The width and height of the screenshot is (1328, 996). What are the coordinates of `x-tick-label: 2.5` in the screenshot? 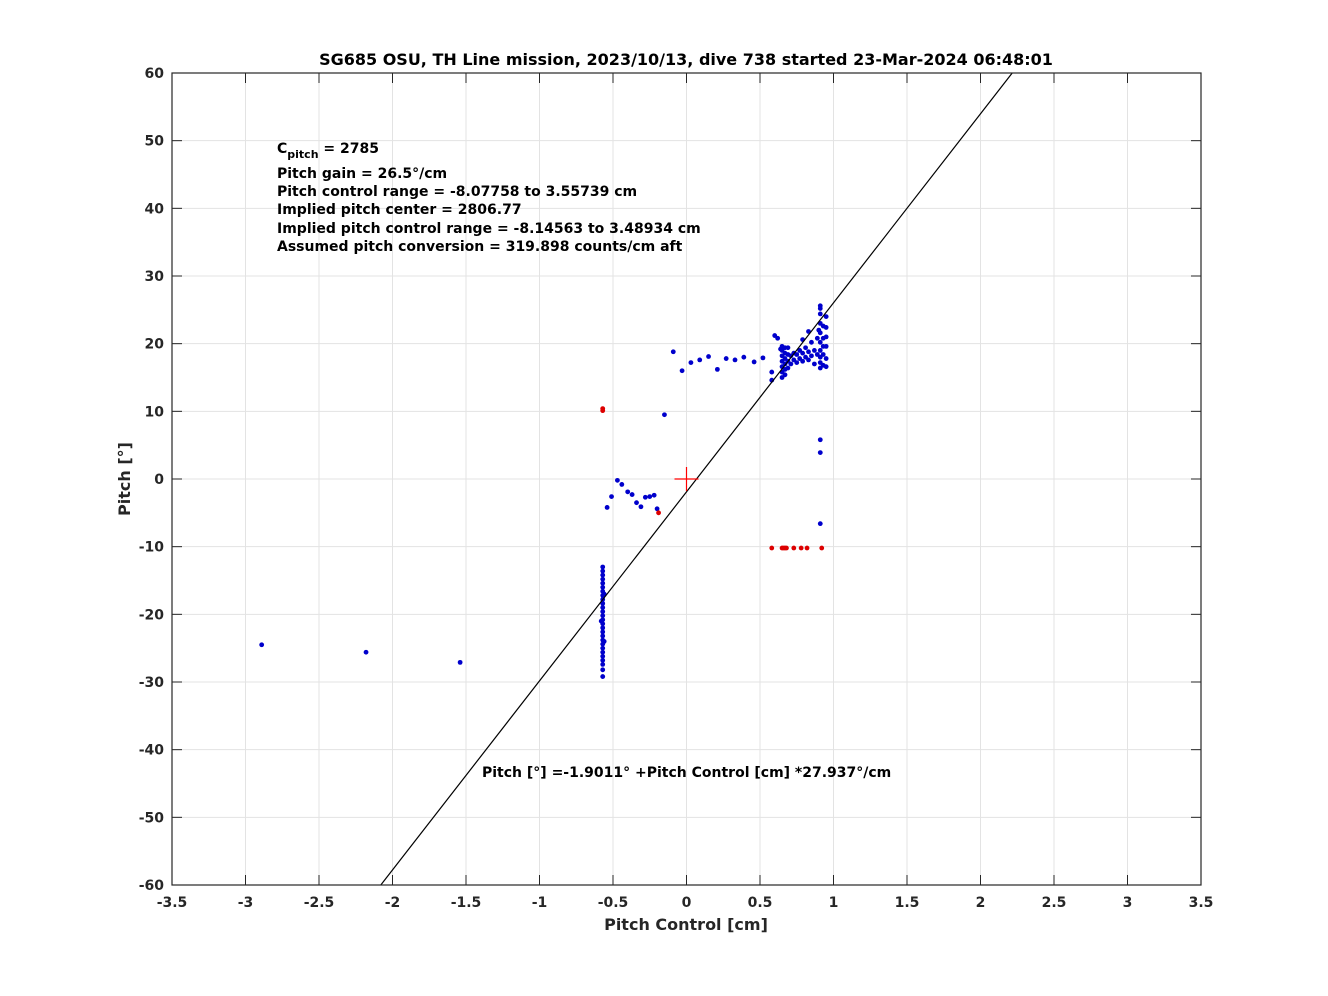 It's located at (1054, 903).